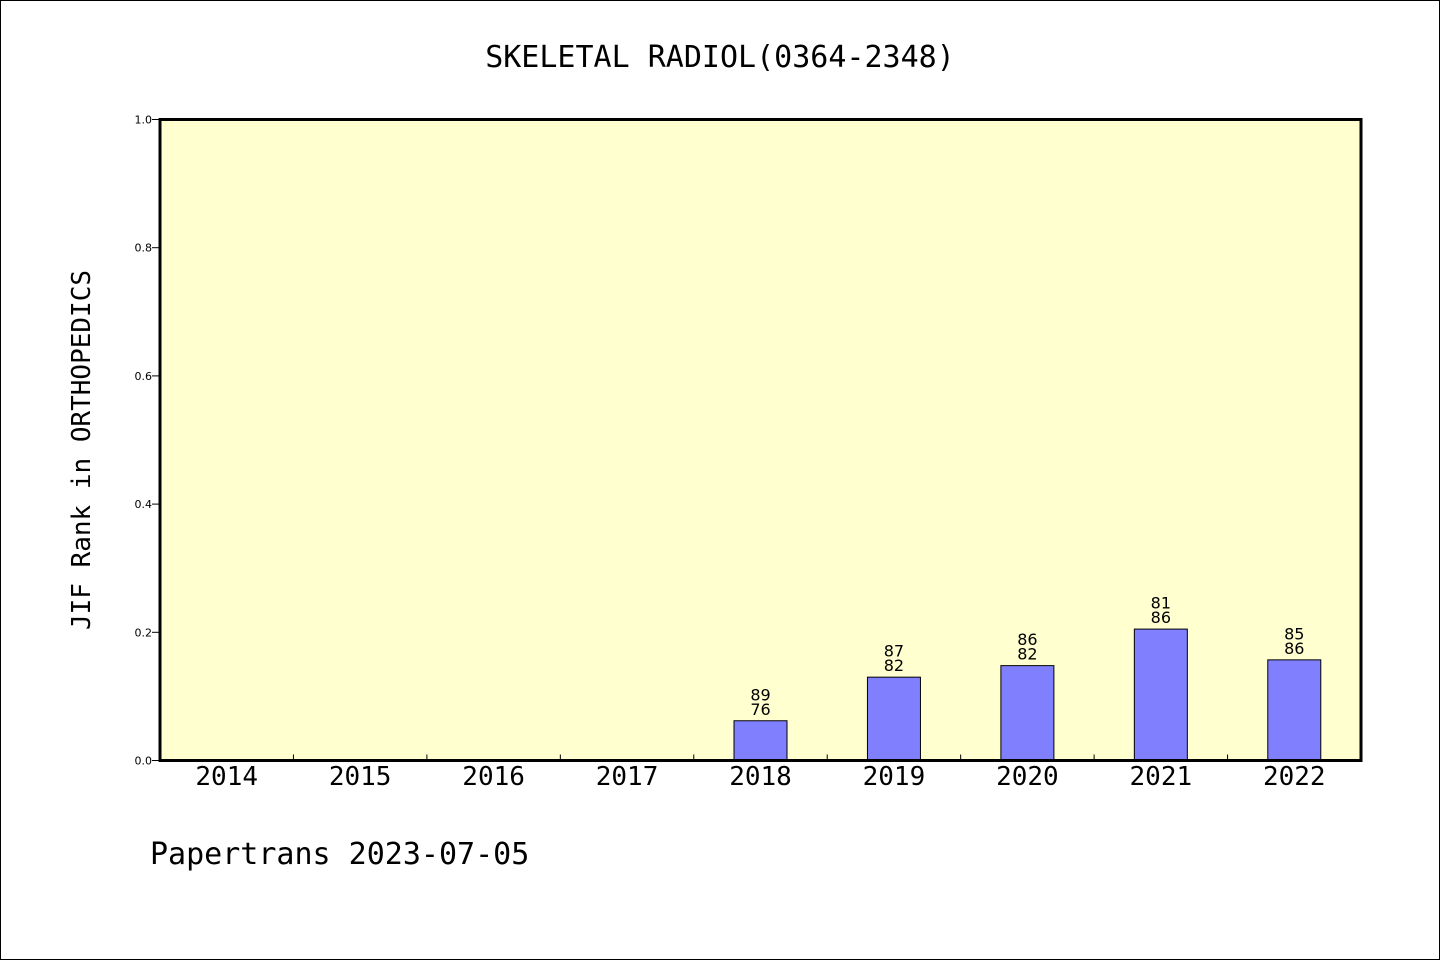 The height and width of the screenshot is (960, 1440). Describe the element at coordinates (720, 57) in the screenshot. I see `chart-title: SKELETAL RADIOL(0364-2348)` at that location.